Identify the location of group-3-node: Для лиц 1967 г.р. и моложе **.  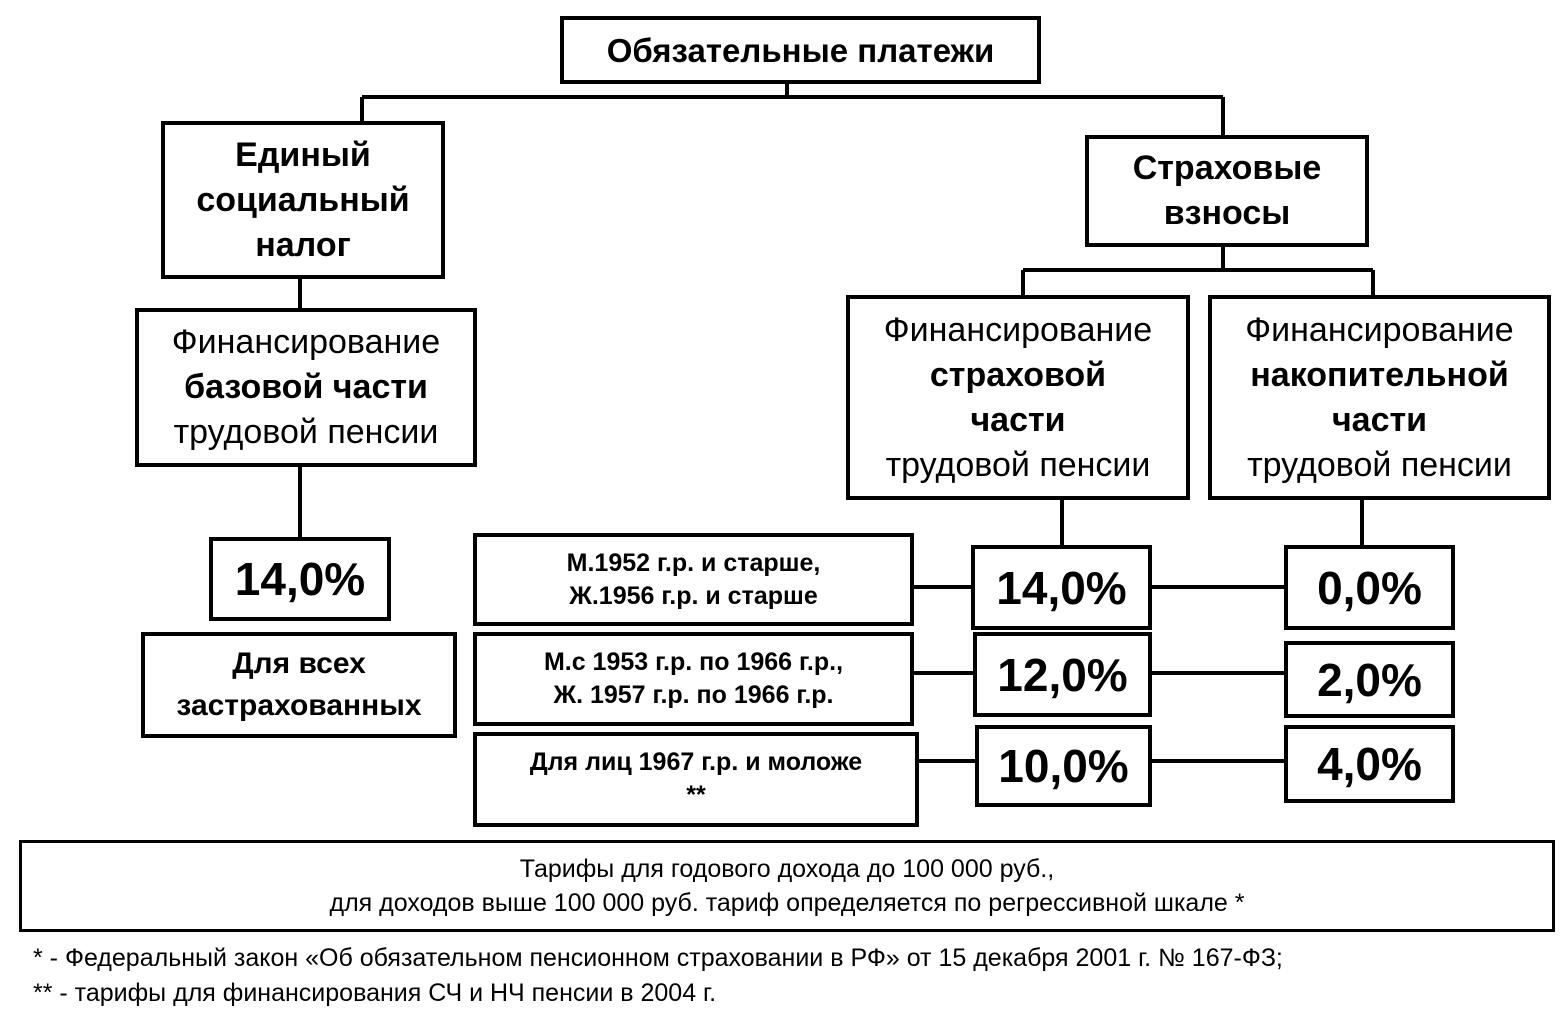
(696, 779).